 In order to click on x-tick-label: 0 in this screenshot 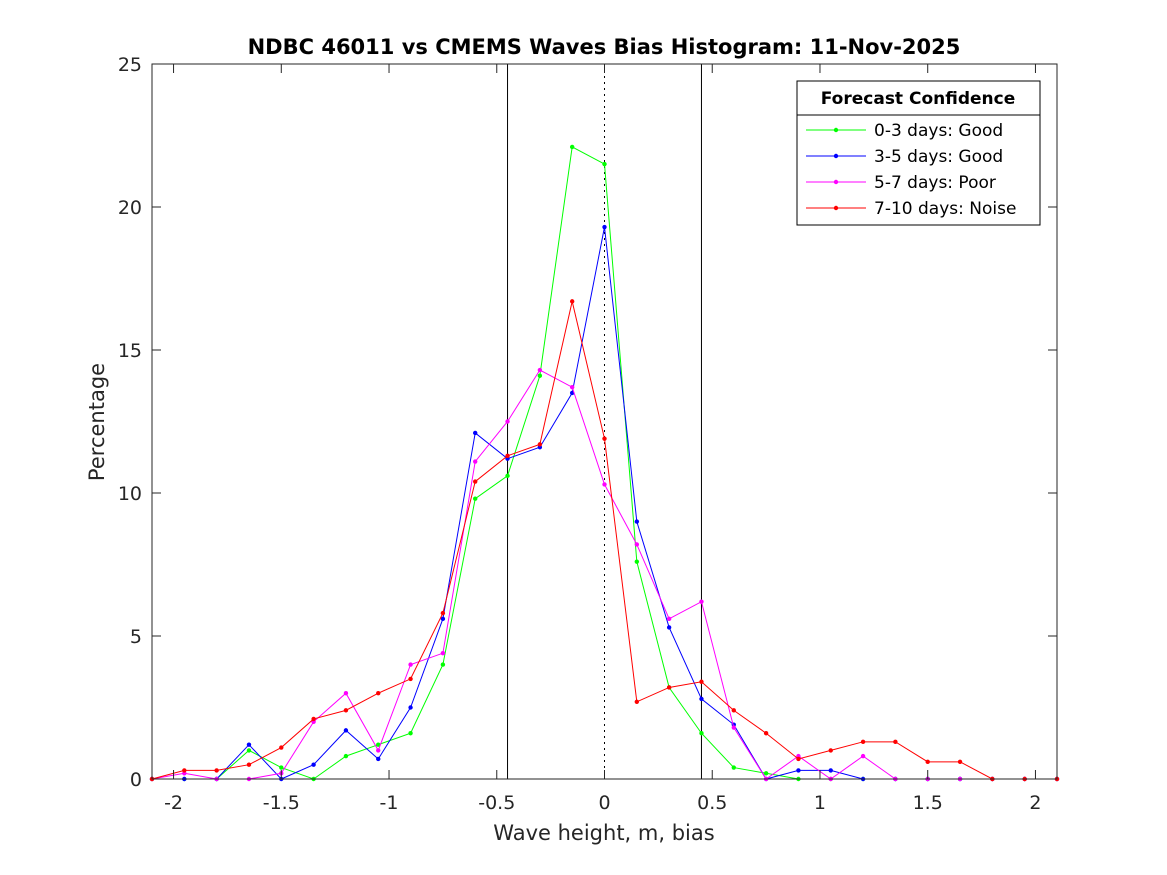, I will do `click(604, 803)`.